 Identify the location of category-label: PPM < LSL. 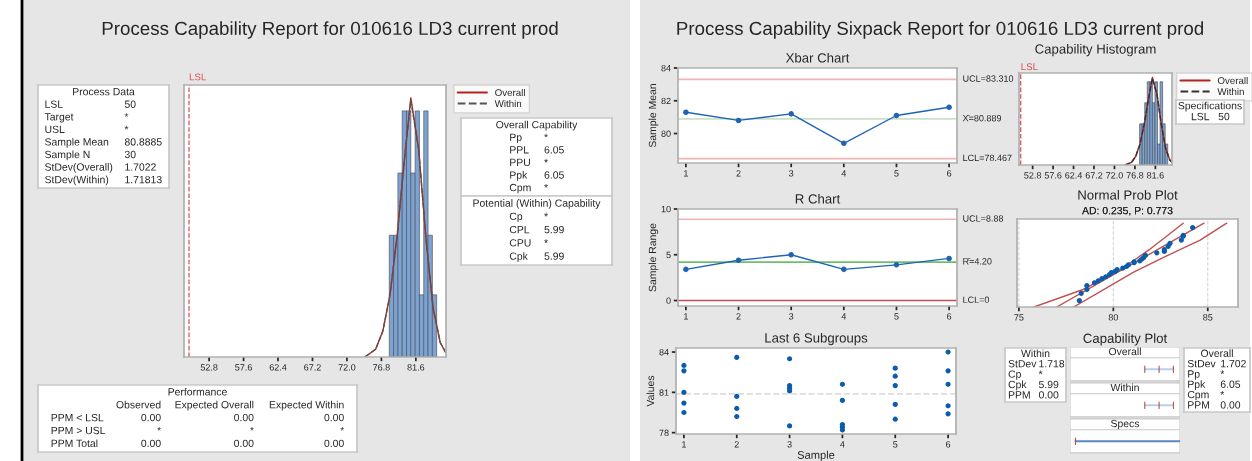
(77, 417).